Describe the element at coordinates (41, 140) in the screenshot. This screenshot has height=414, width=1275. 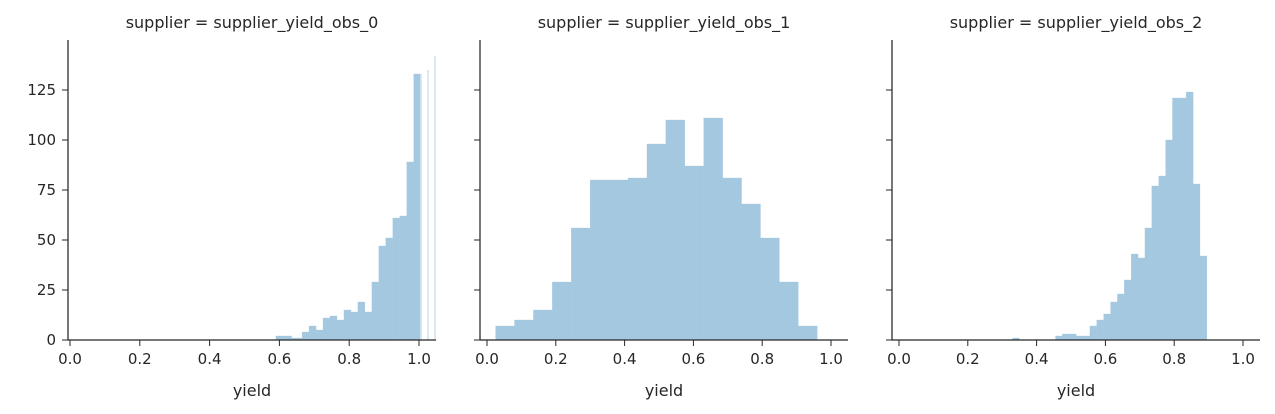
I see `y-tick-label: 100` at that location.